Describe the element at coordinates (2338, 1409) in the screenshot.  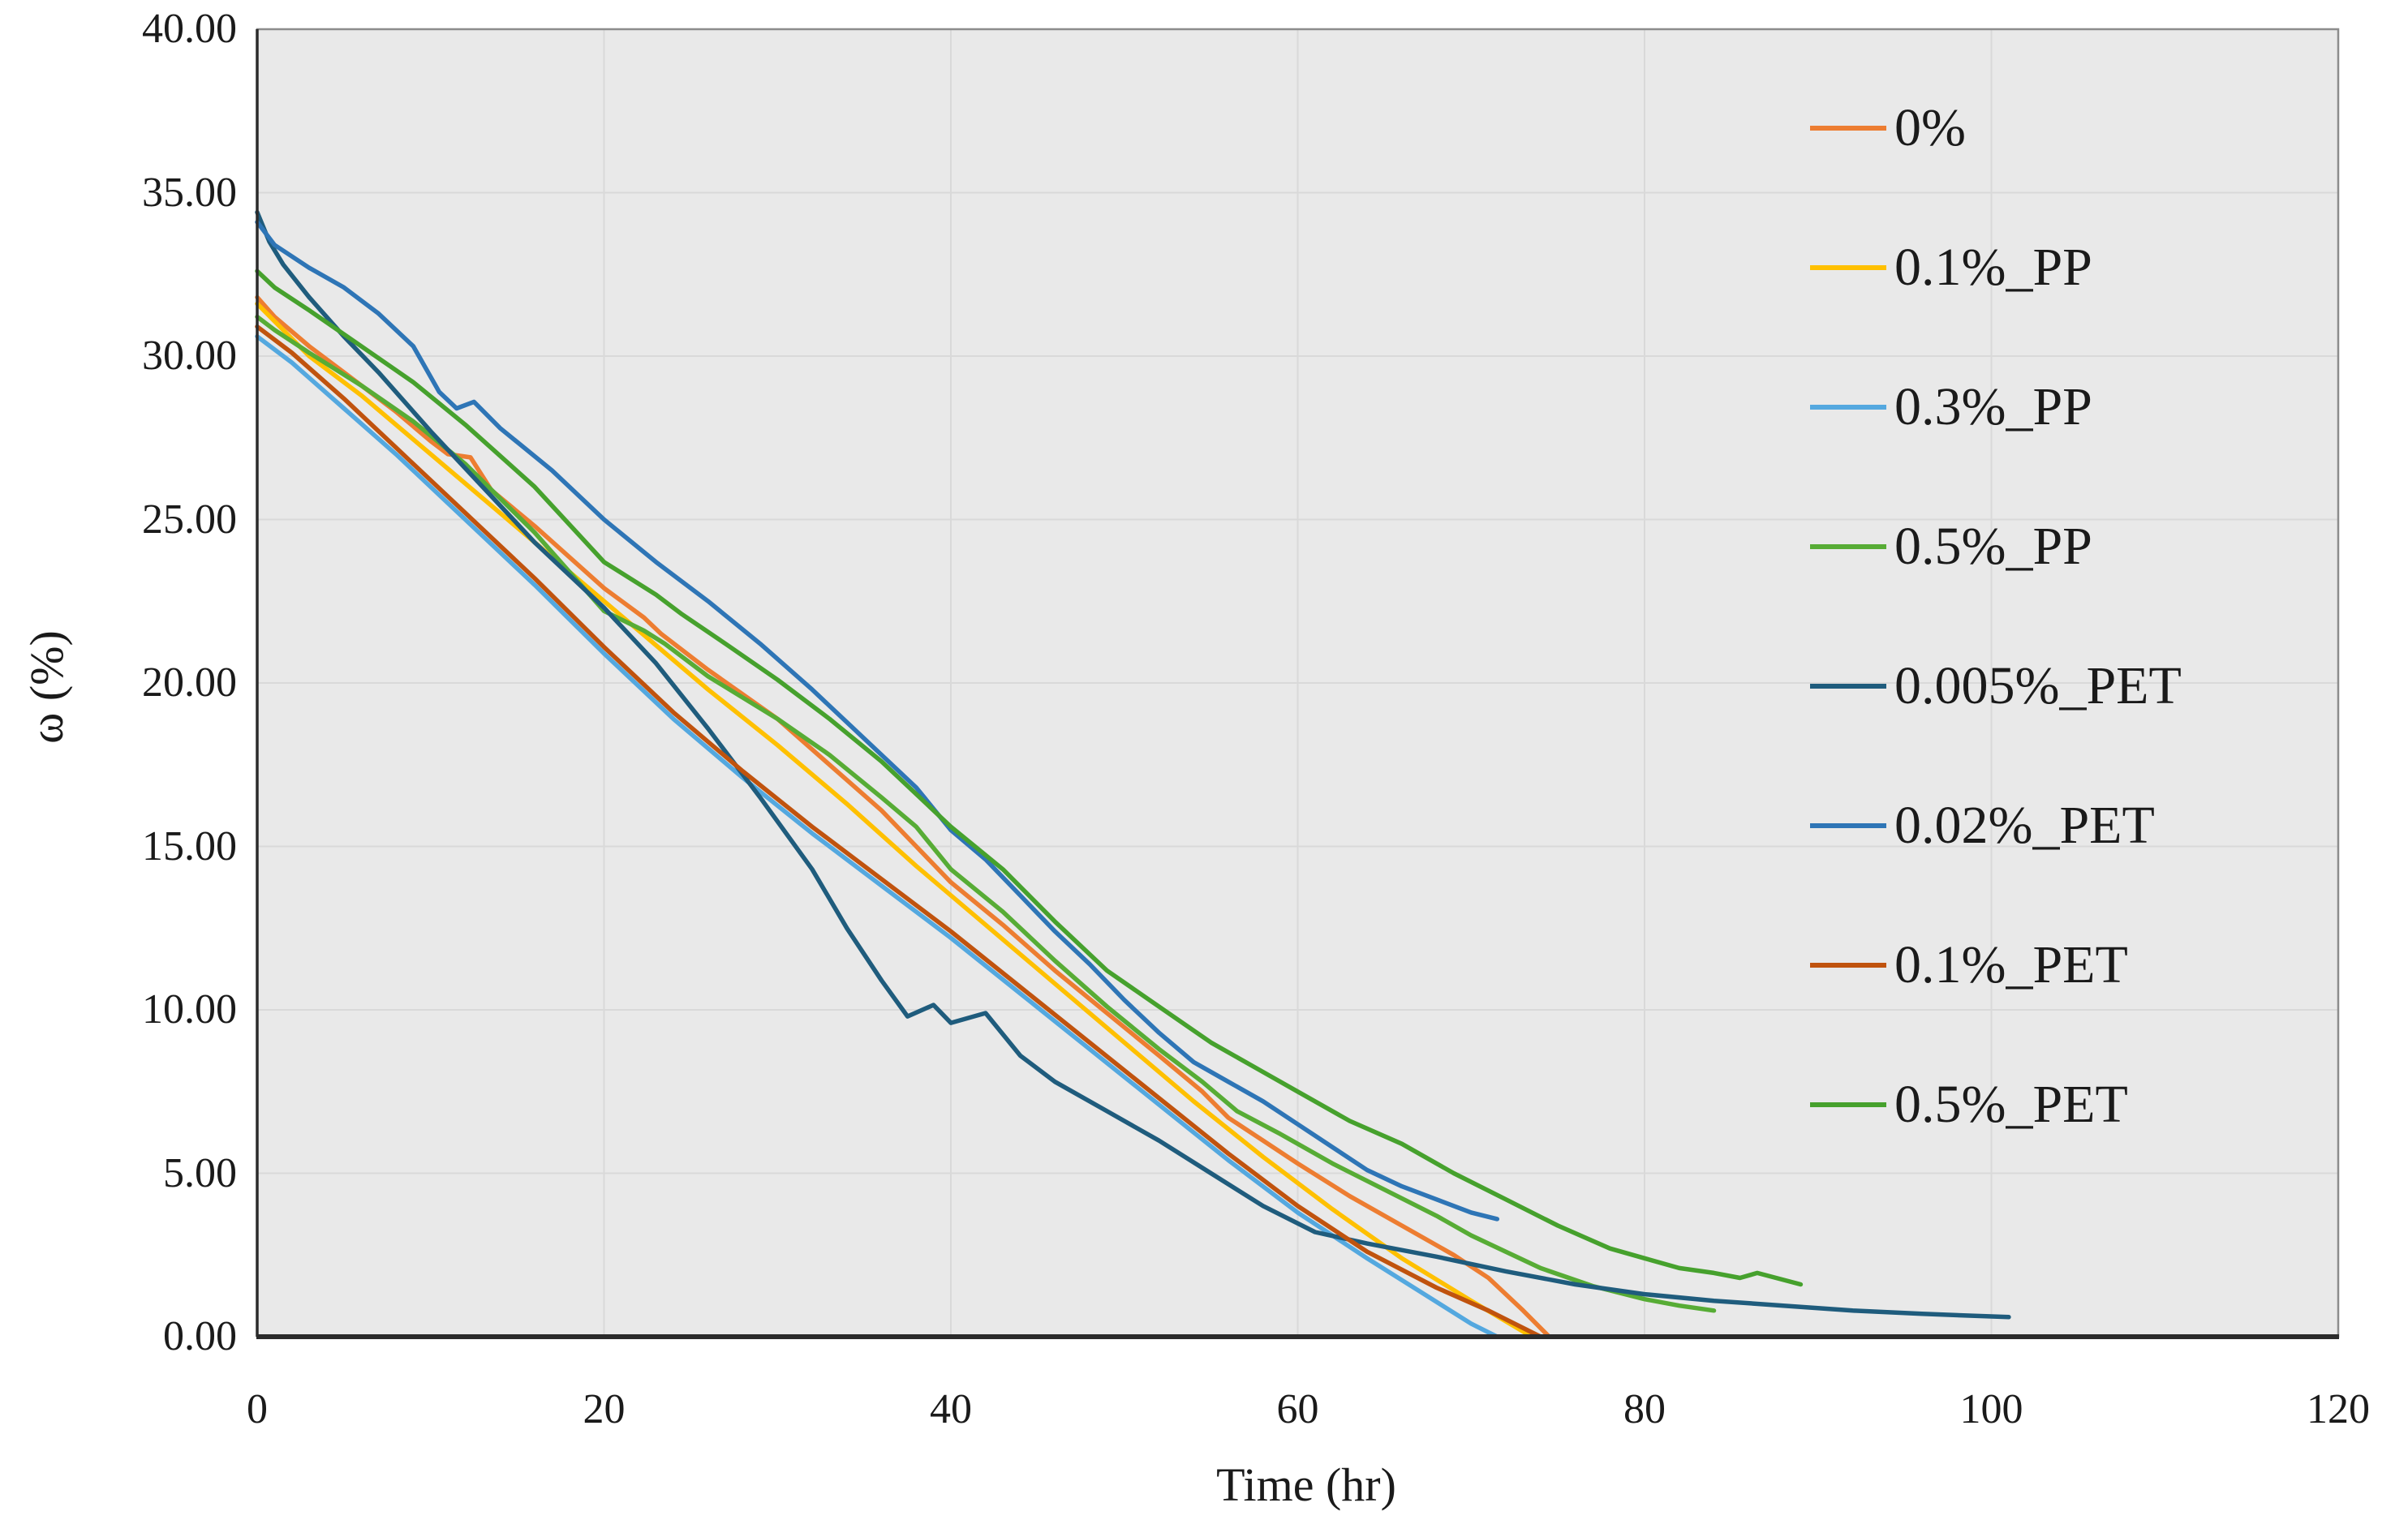
I see `x-tick-label: 120` at that location.